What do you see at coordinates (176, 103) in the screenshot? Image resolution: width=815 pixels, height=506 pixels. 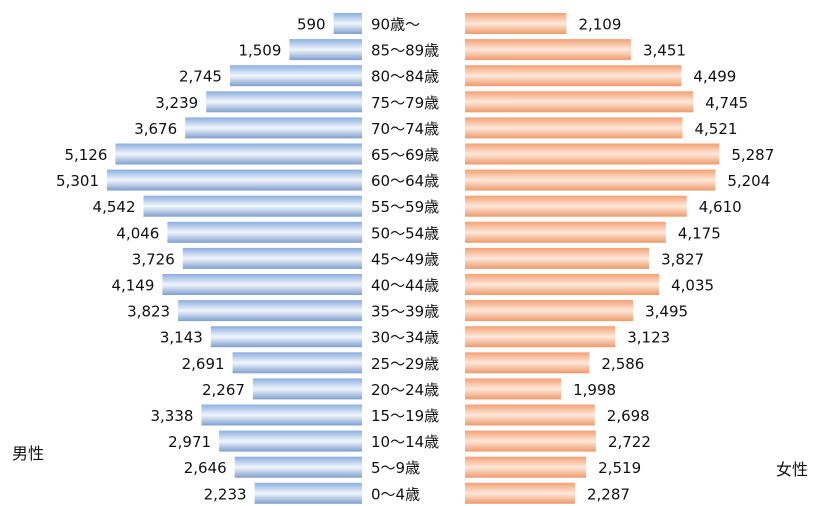 I see `male-value-label: 3,239` at bounding box center [176, 103].